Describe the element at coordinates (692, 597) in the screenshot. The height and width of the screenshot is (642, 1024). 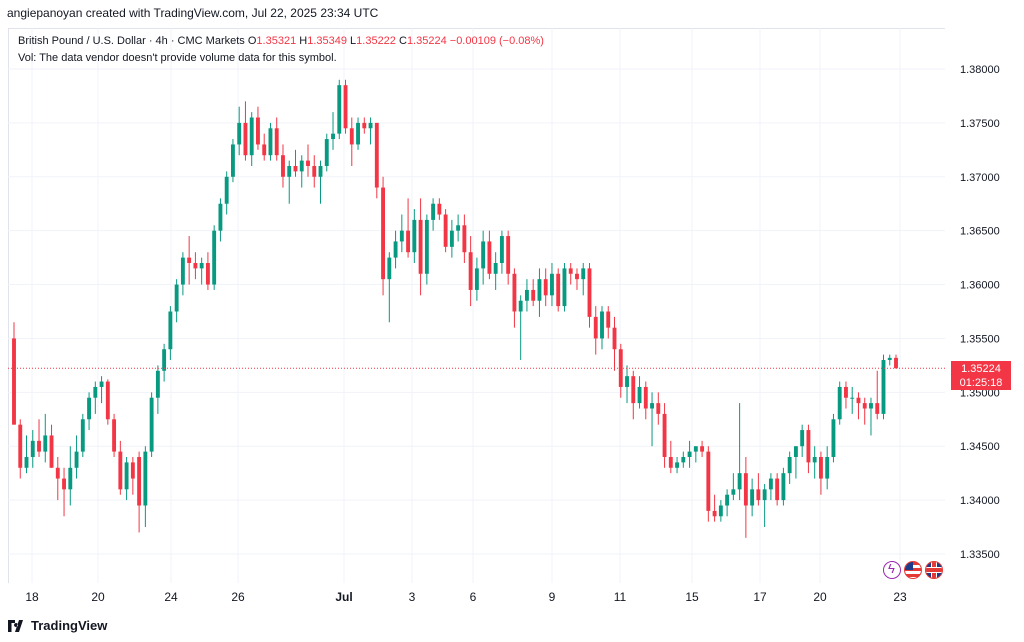
I see `x-tick-label: 15` at that location.